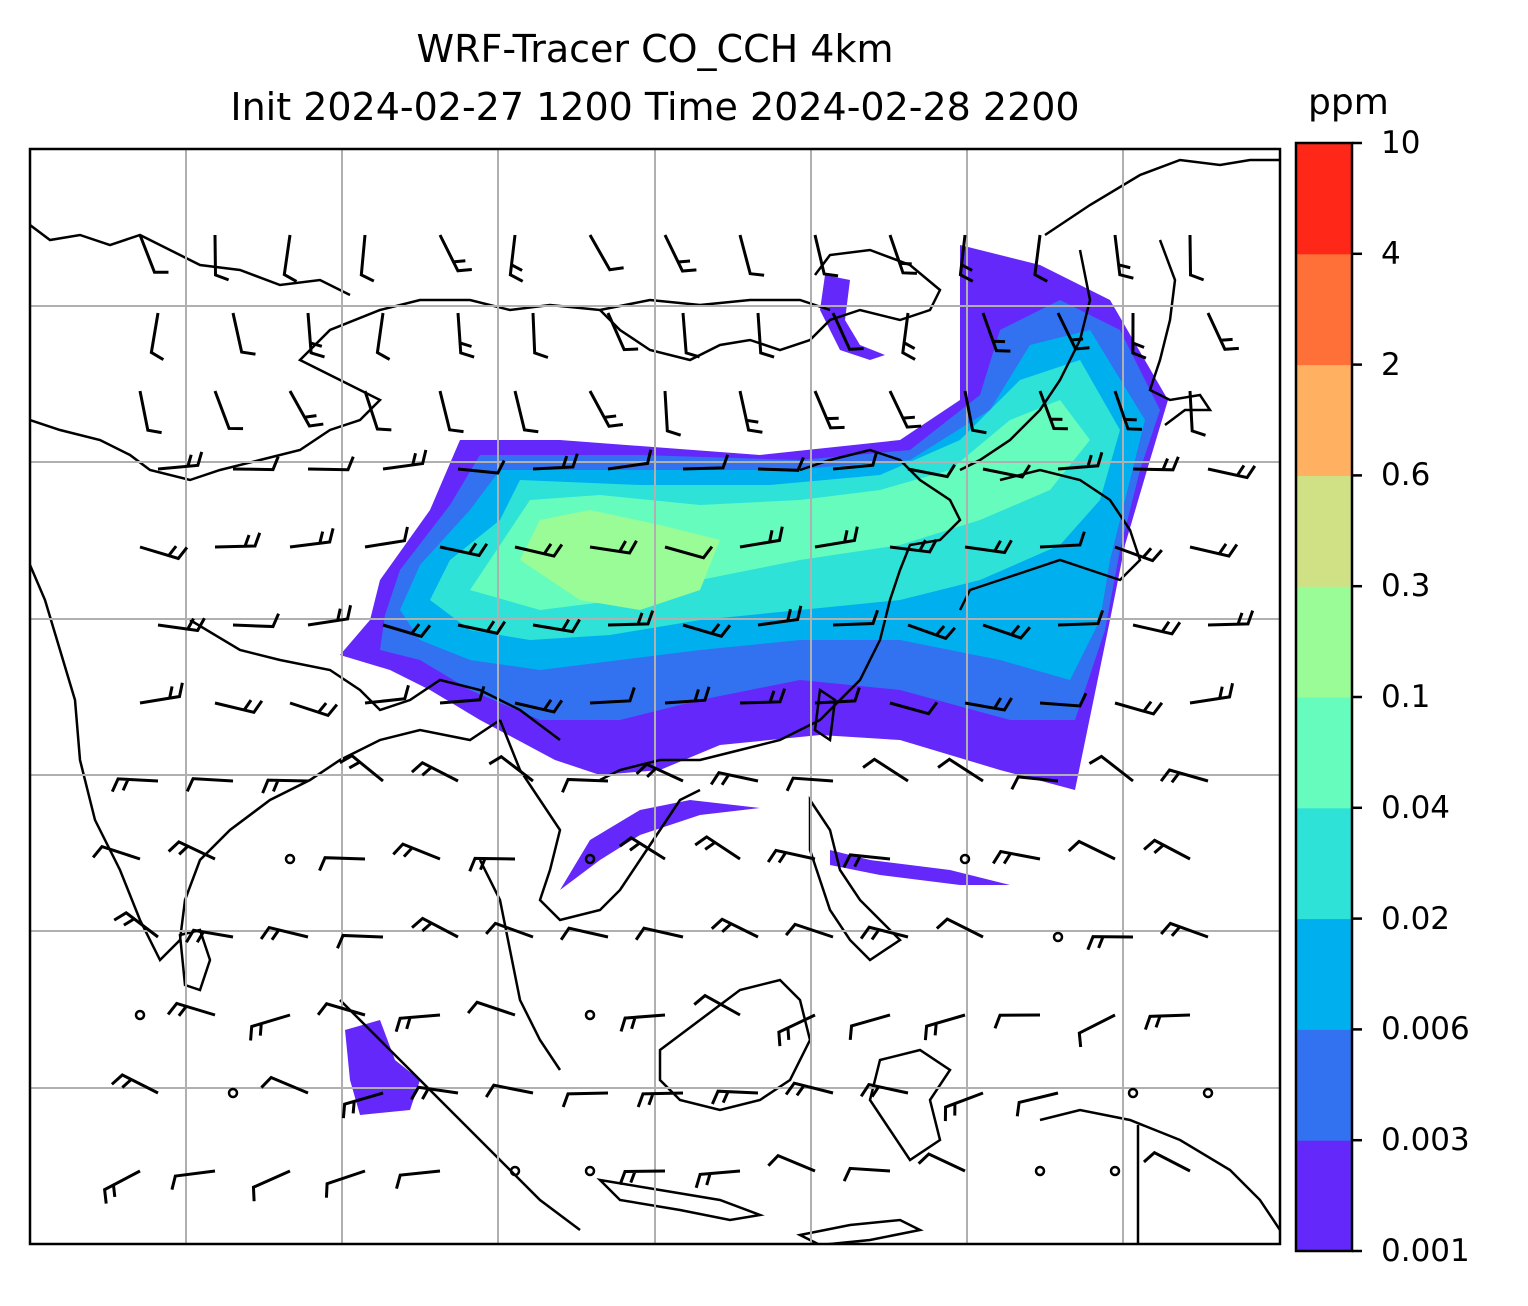 The width and height of the screenshot is (1528, 1306). I want to click on plume-patch-sumatra, so click(382, 1067).